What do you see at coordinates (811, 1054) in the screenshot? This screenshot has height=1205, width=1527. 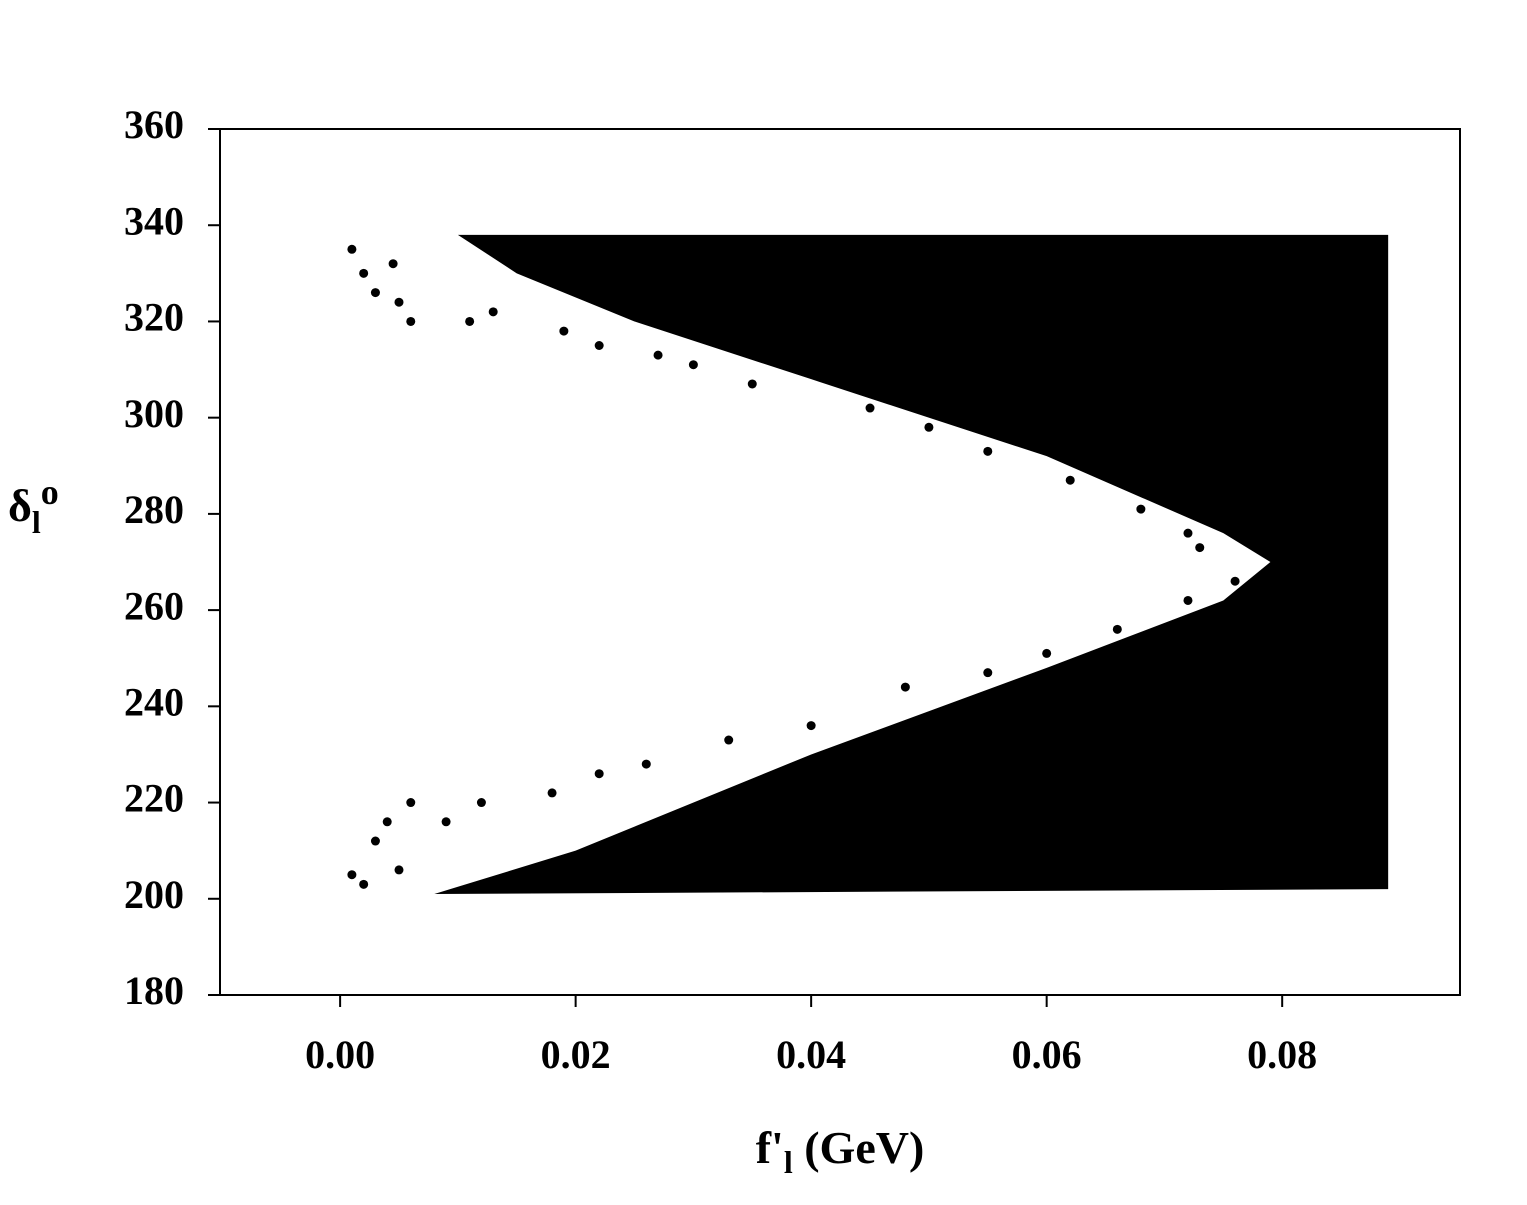 I see `x-tick-label: 0.04` at bounding box center [811, 1054].